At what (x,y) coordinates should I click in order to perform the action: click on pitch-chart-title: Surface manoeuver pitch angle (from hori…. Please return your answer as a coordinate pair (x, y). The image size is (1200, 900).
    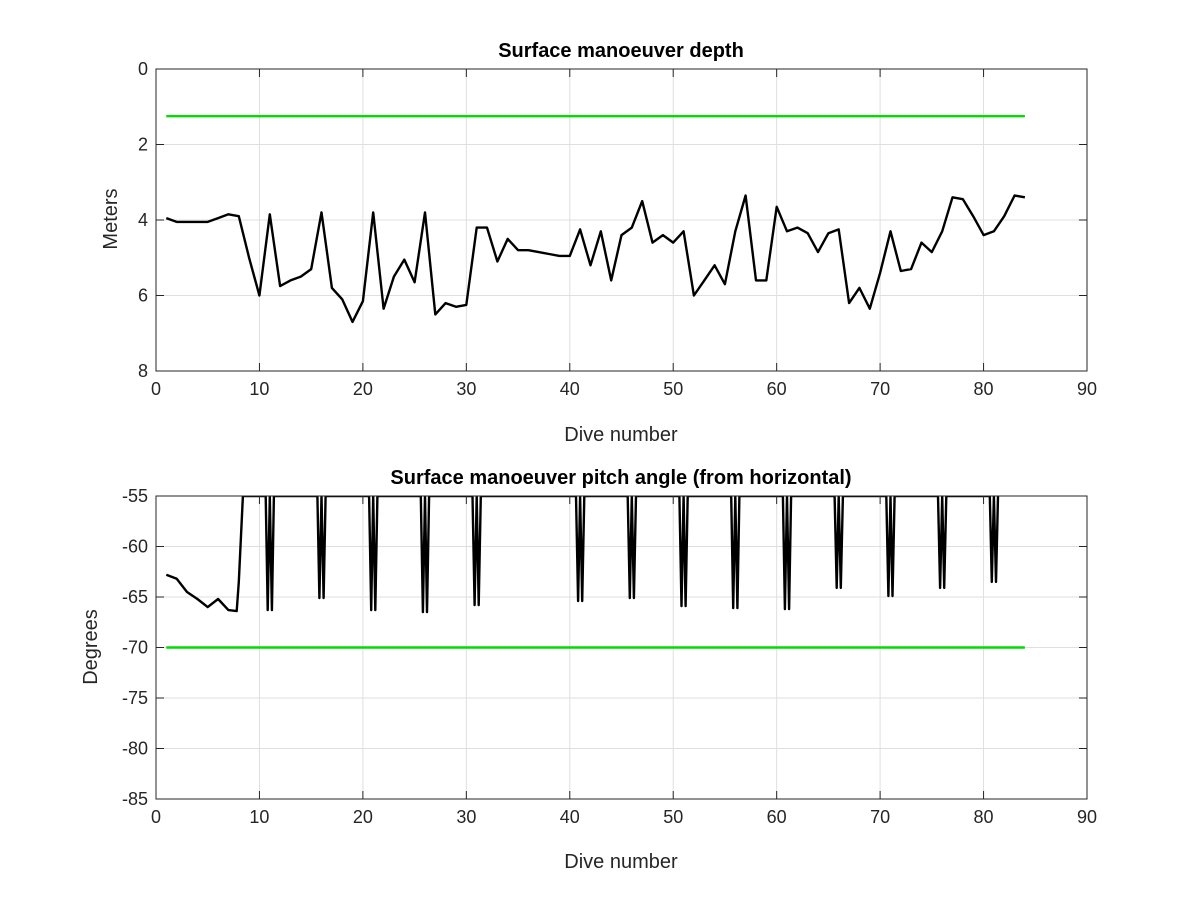
    Looking at the image, I should click on (620, 478).